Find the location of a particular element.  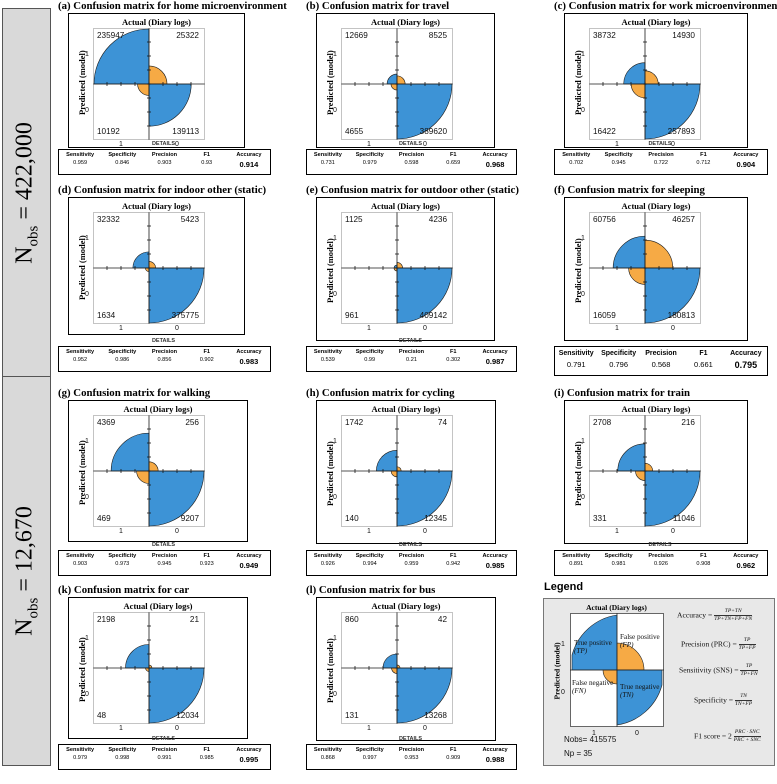

metric-f1: F1 0.712 is located at coordinates (703, 162).